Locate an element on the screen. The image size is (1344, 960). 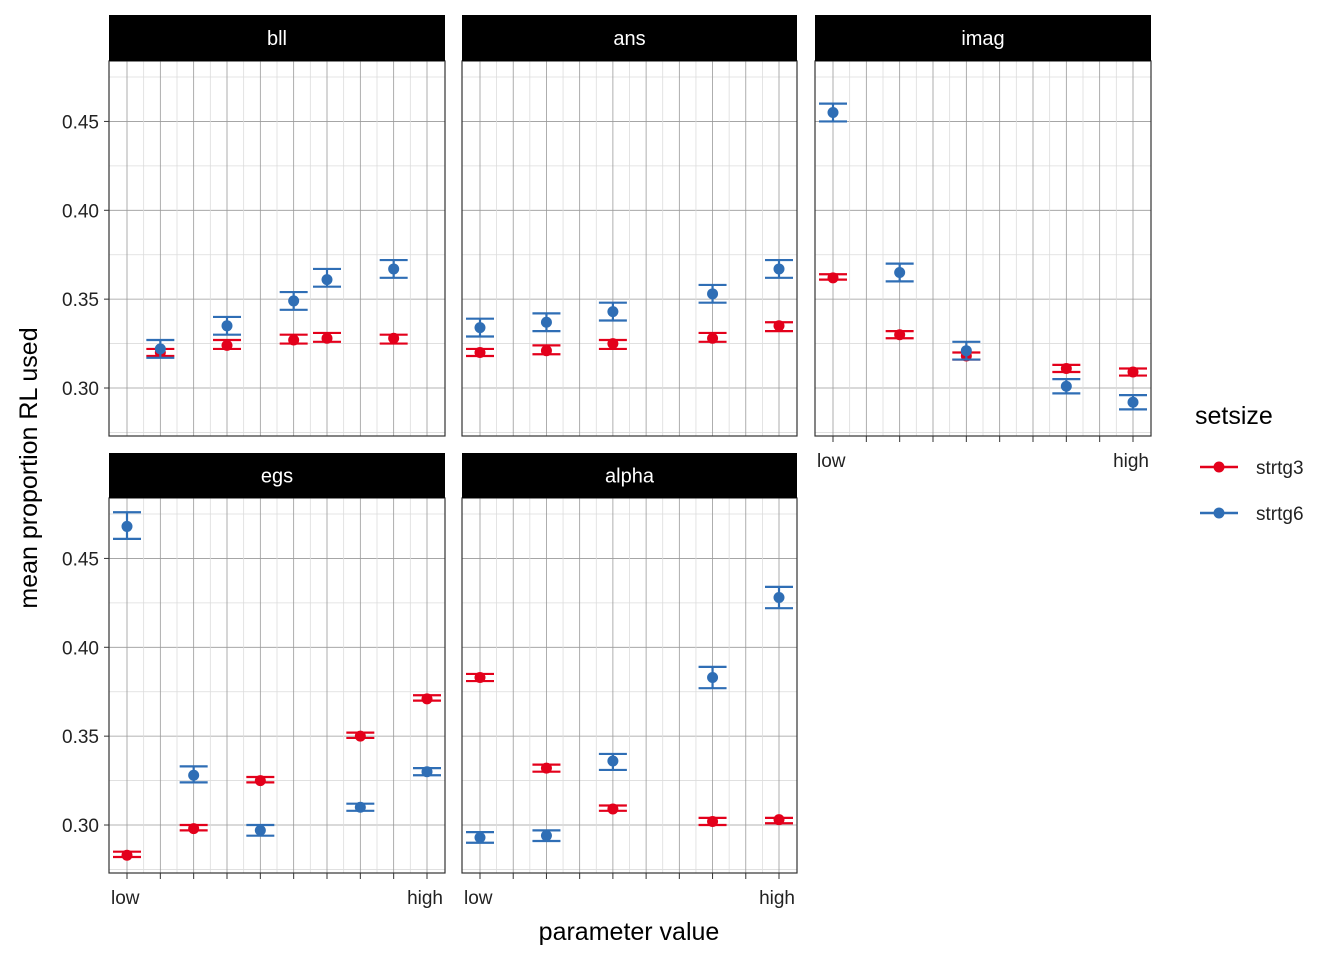
x-axis-title: parameter value is located at coordinates (629, 932).